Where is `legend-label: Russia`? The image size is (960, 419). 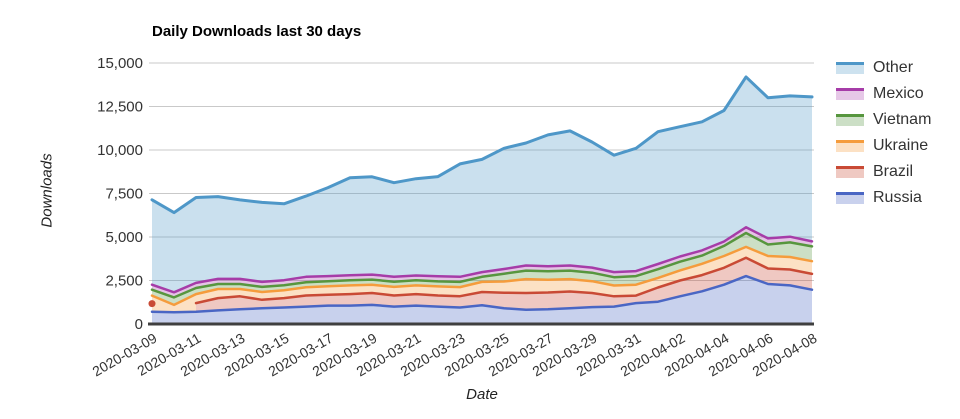 legend-label: Russia is located at coordinates (897, 197).